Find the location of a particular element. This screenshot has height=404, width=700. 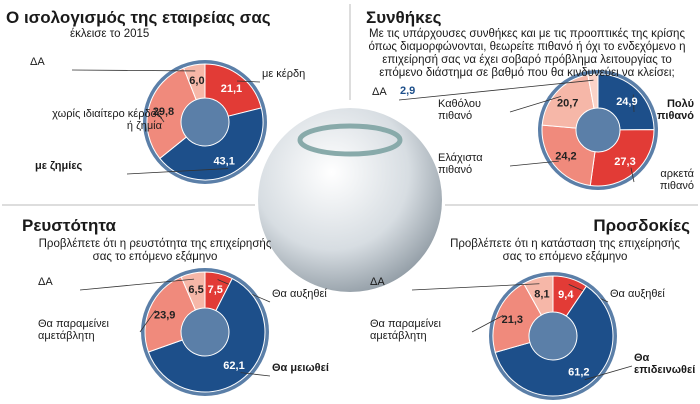

value-label: 29,8 is located at coordinates (163, 112).